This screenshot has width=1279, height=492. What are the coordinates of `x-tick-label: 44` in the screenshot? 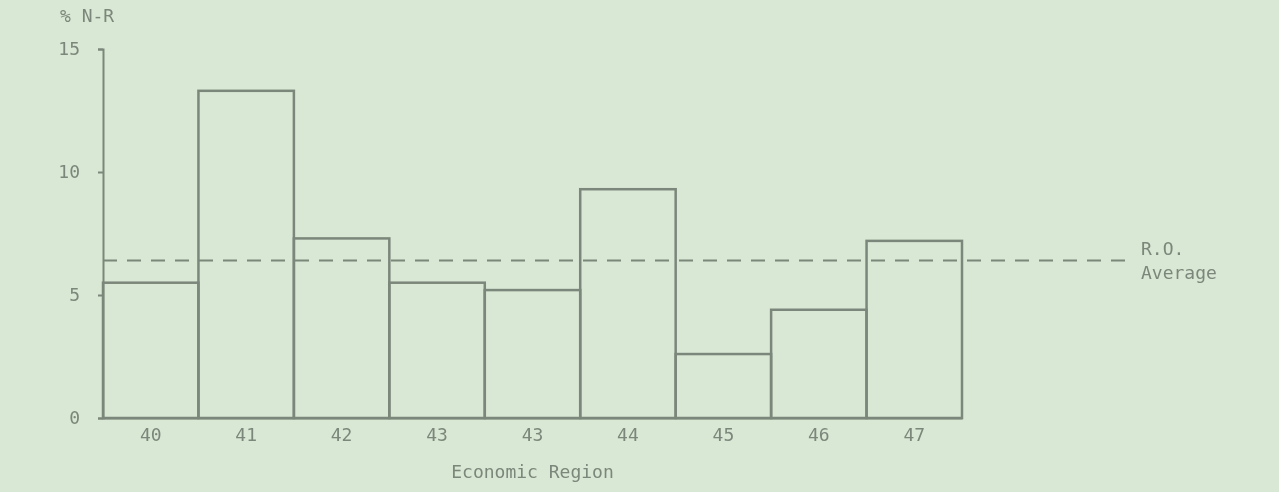 It's located at (628, 434).